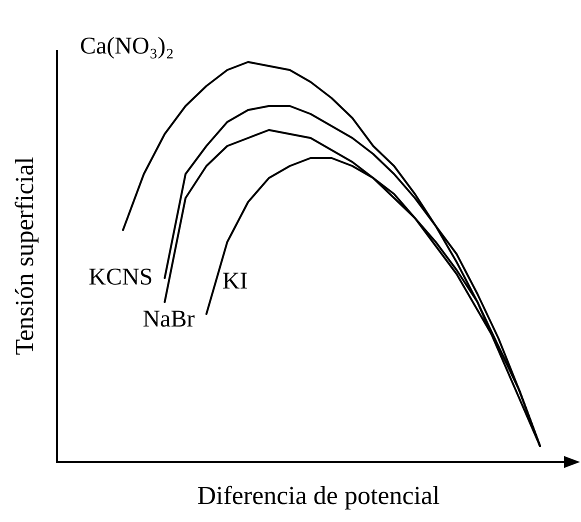  Describe the element at coordinates (318, 495) in the screenshot. I see `x-axis-title: Diferencia de potencial` at that location.